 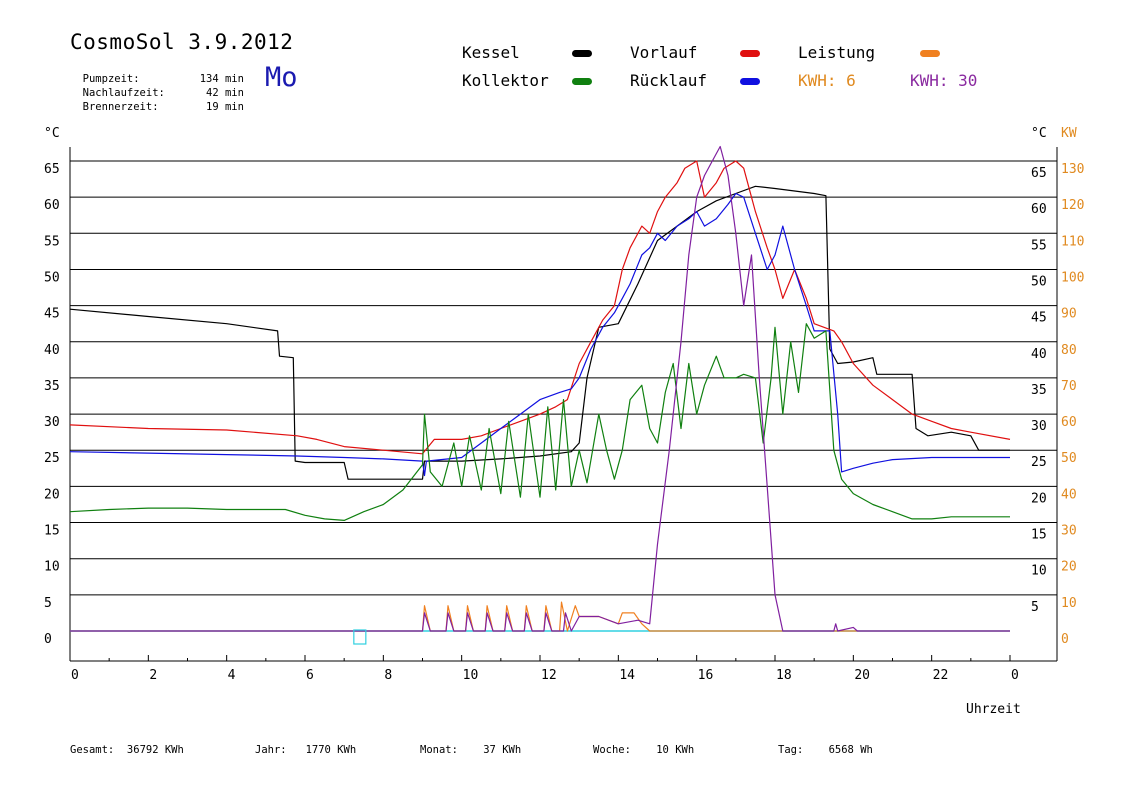 What do you see at coordinates (993, 709) in the screenshot?
I see `x-axis-label: Uhrzeit` at bounding box center [993, 709].